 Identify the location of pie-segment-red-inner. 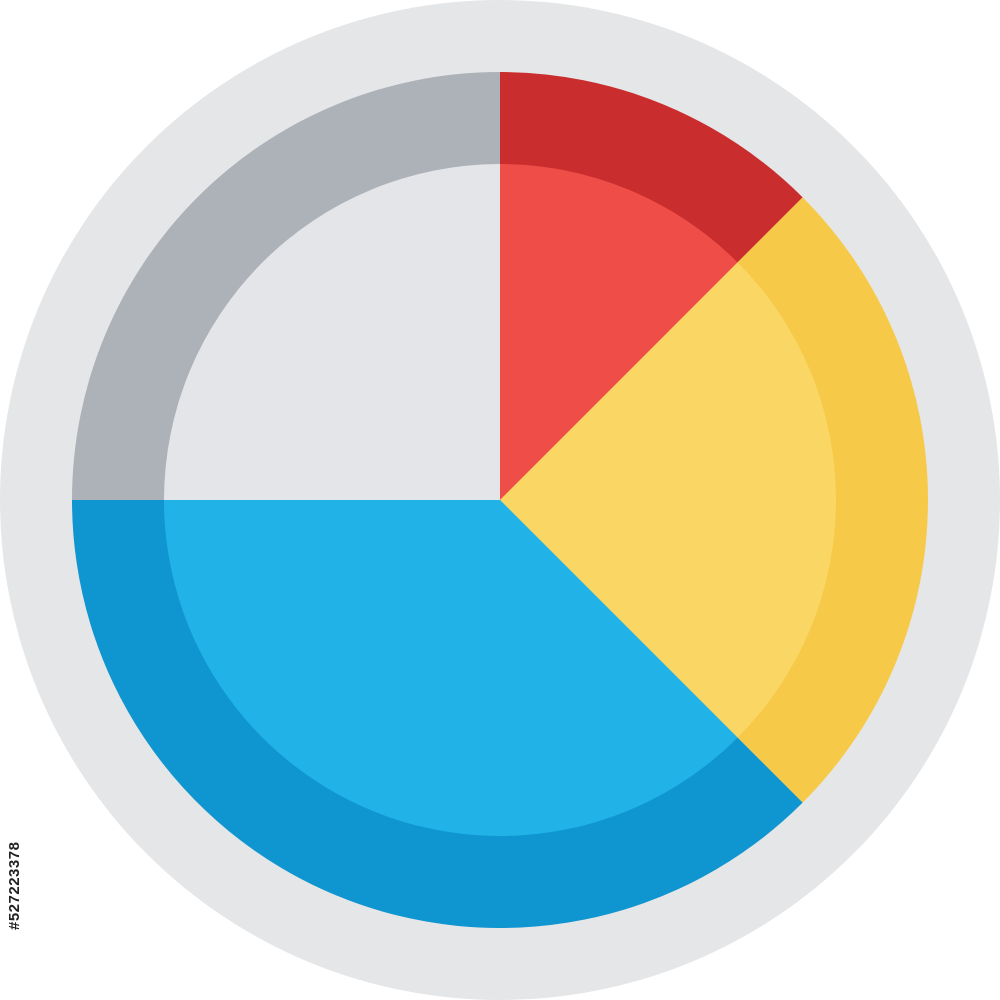
(619, 332).